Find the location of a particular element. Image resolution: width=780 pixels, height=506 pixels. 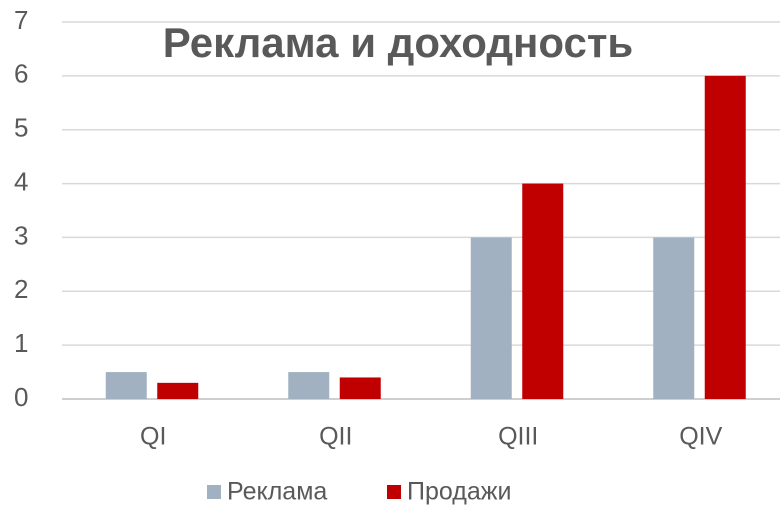

legend-label: Продажи is located at coordinates (459, 492).